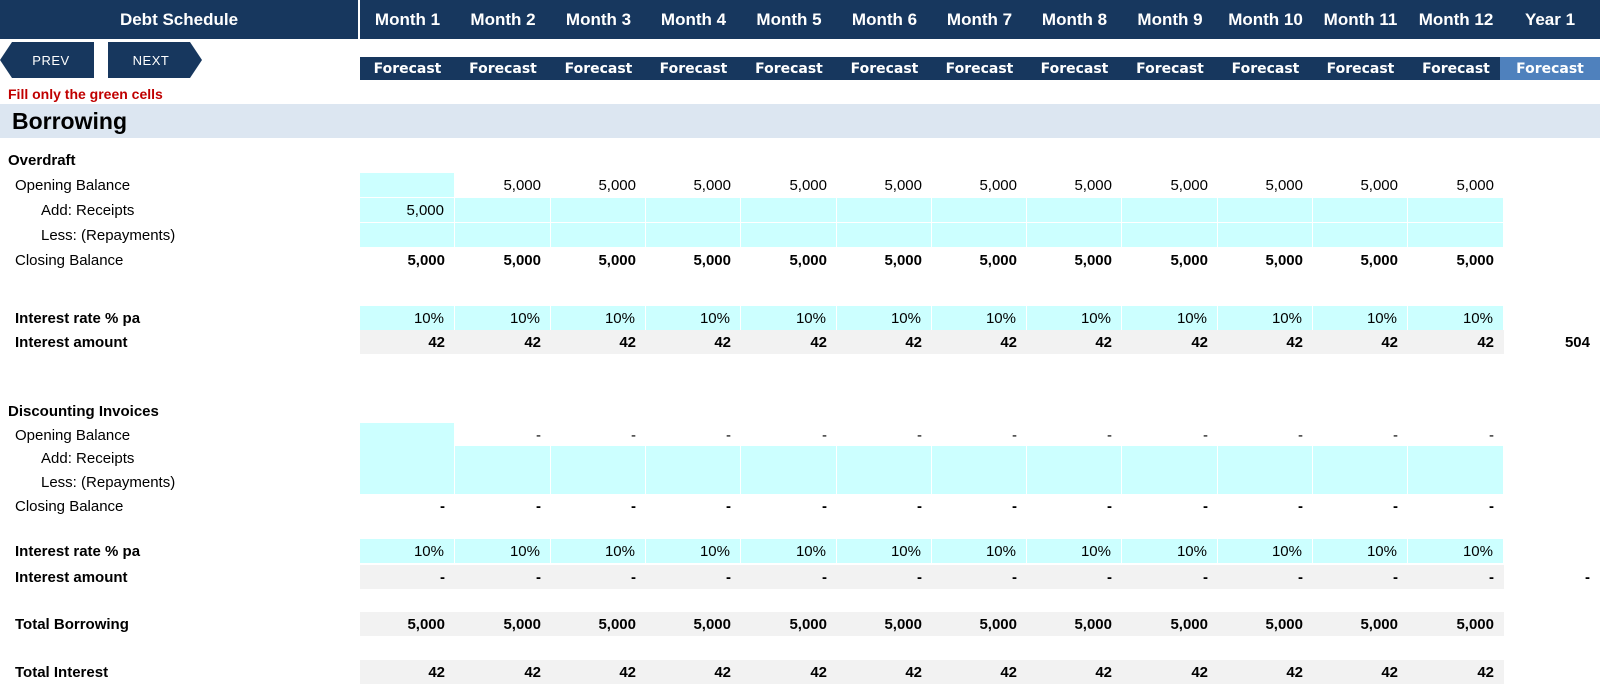  I want to click on discounting-opening-cell, so click(407, 435).